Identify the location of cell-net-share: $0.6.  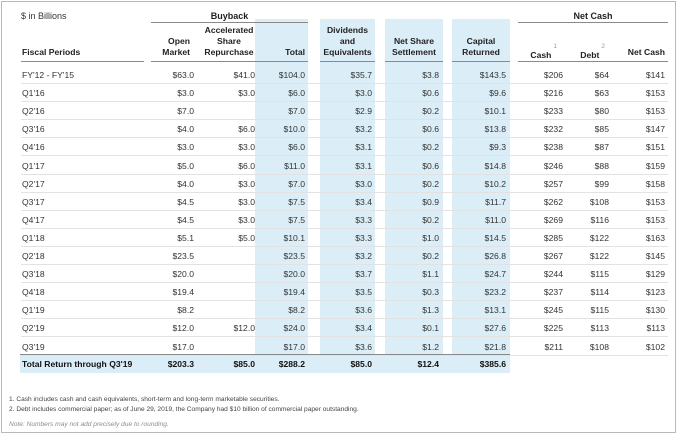
(430, 129).